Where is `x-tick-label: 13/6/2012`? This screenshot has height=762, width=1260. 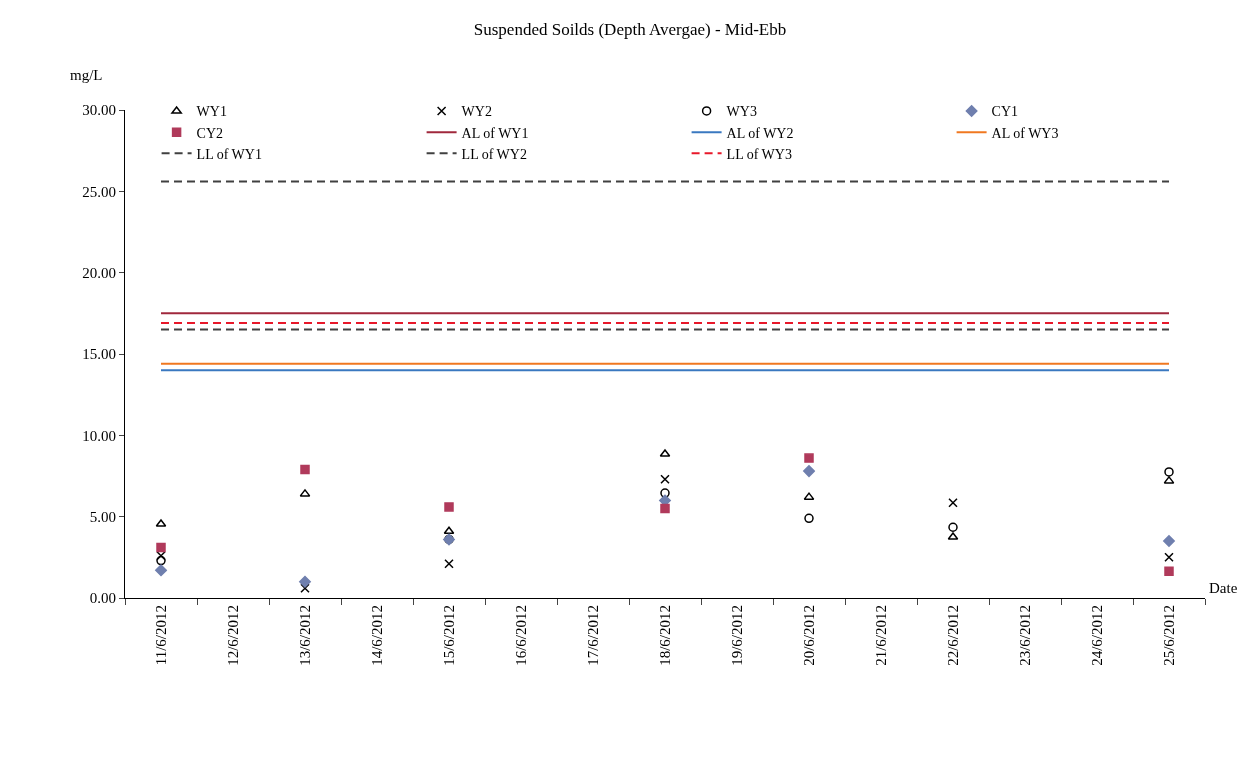
x-tick-label: 13/6/2012 is located at coordinates (304, 635).